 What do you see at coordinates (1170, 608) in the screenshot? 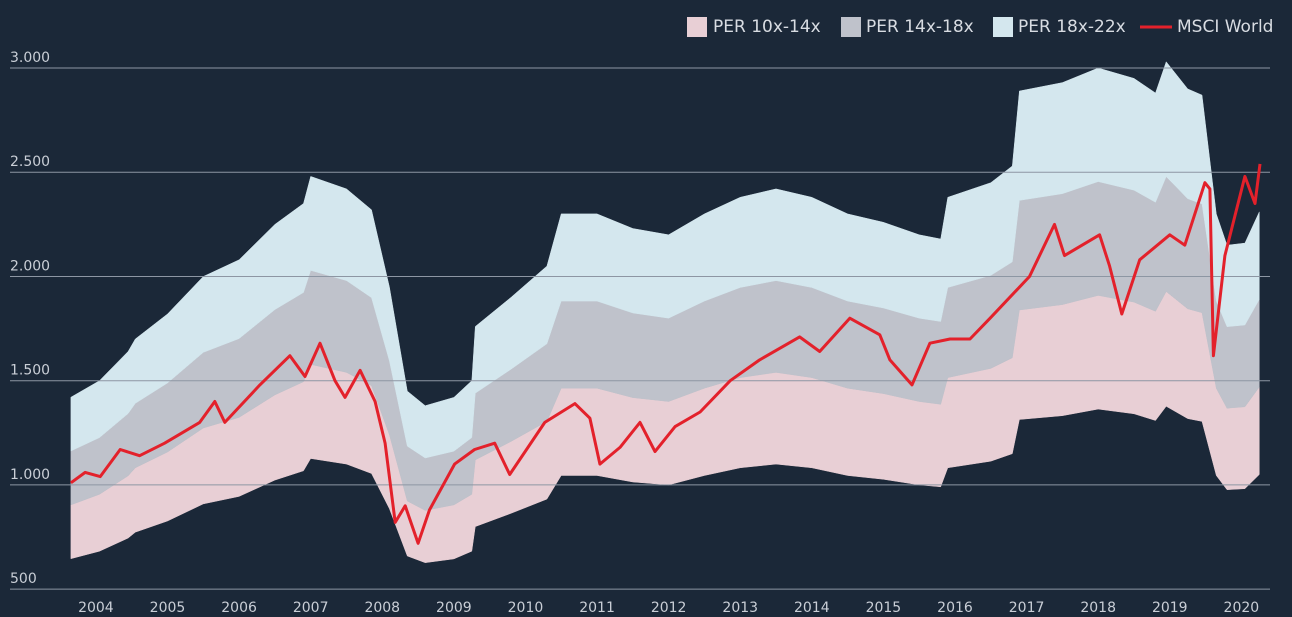
I see `x-tick-label: 2019` at bounding box center [1170, 608].